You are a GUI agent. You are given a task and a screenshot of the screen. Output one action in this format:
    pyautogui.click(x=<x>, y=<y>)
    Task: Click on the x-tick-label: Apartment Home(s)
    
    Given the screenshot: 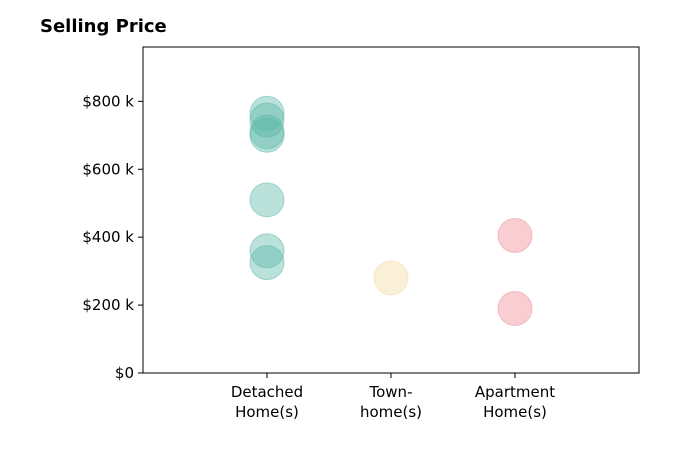 What is the action you would take?
    pyautogui.click(x=515, y=402)
    